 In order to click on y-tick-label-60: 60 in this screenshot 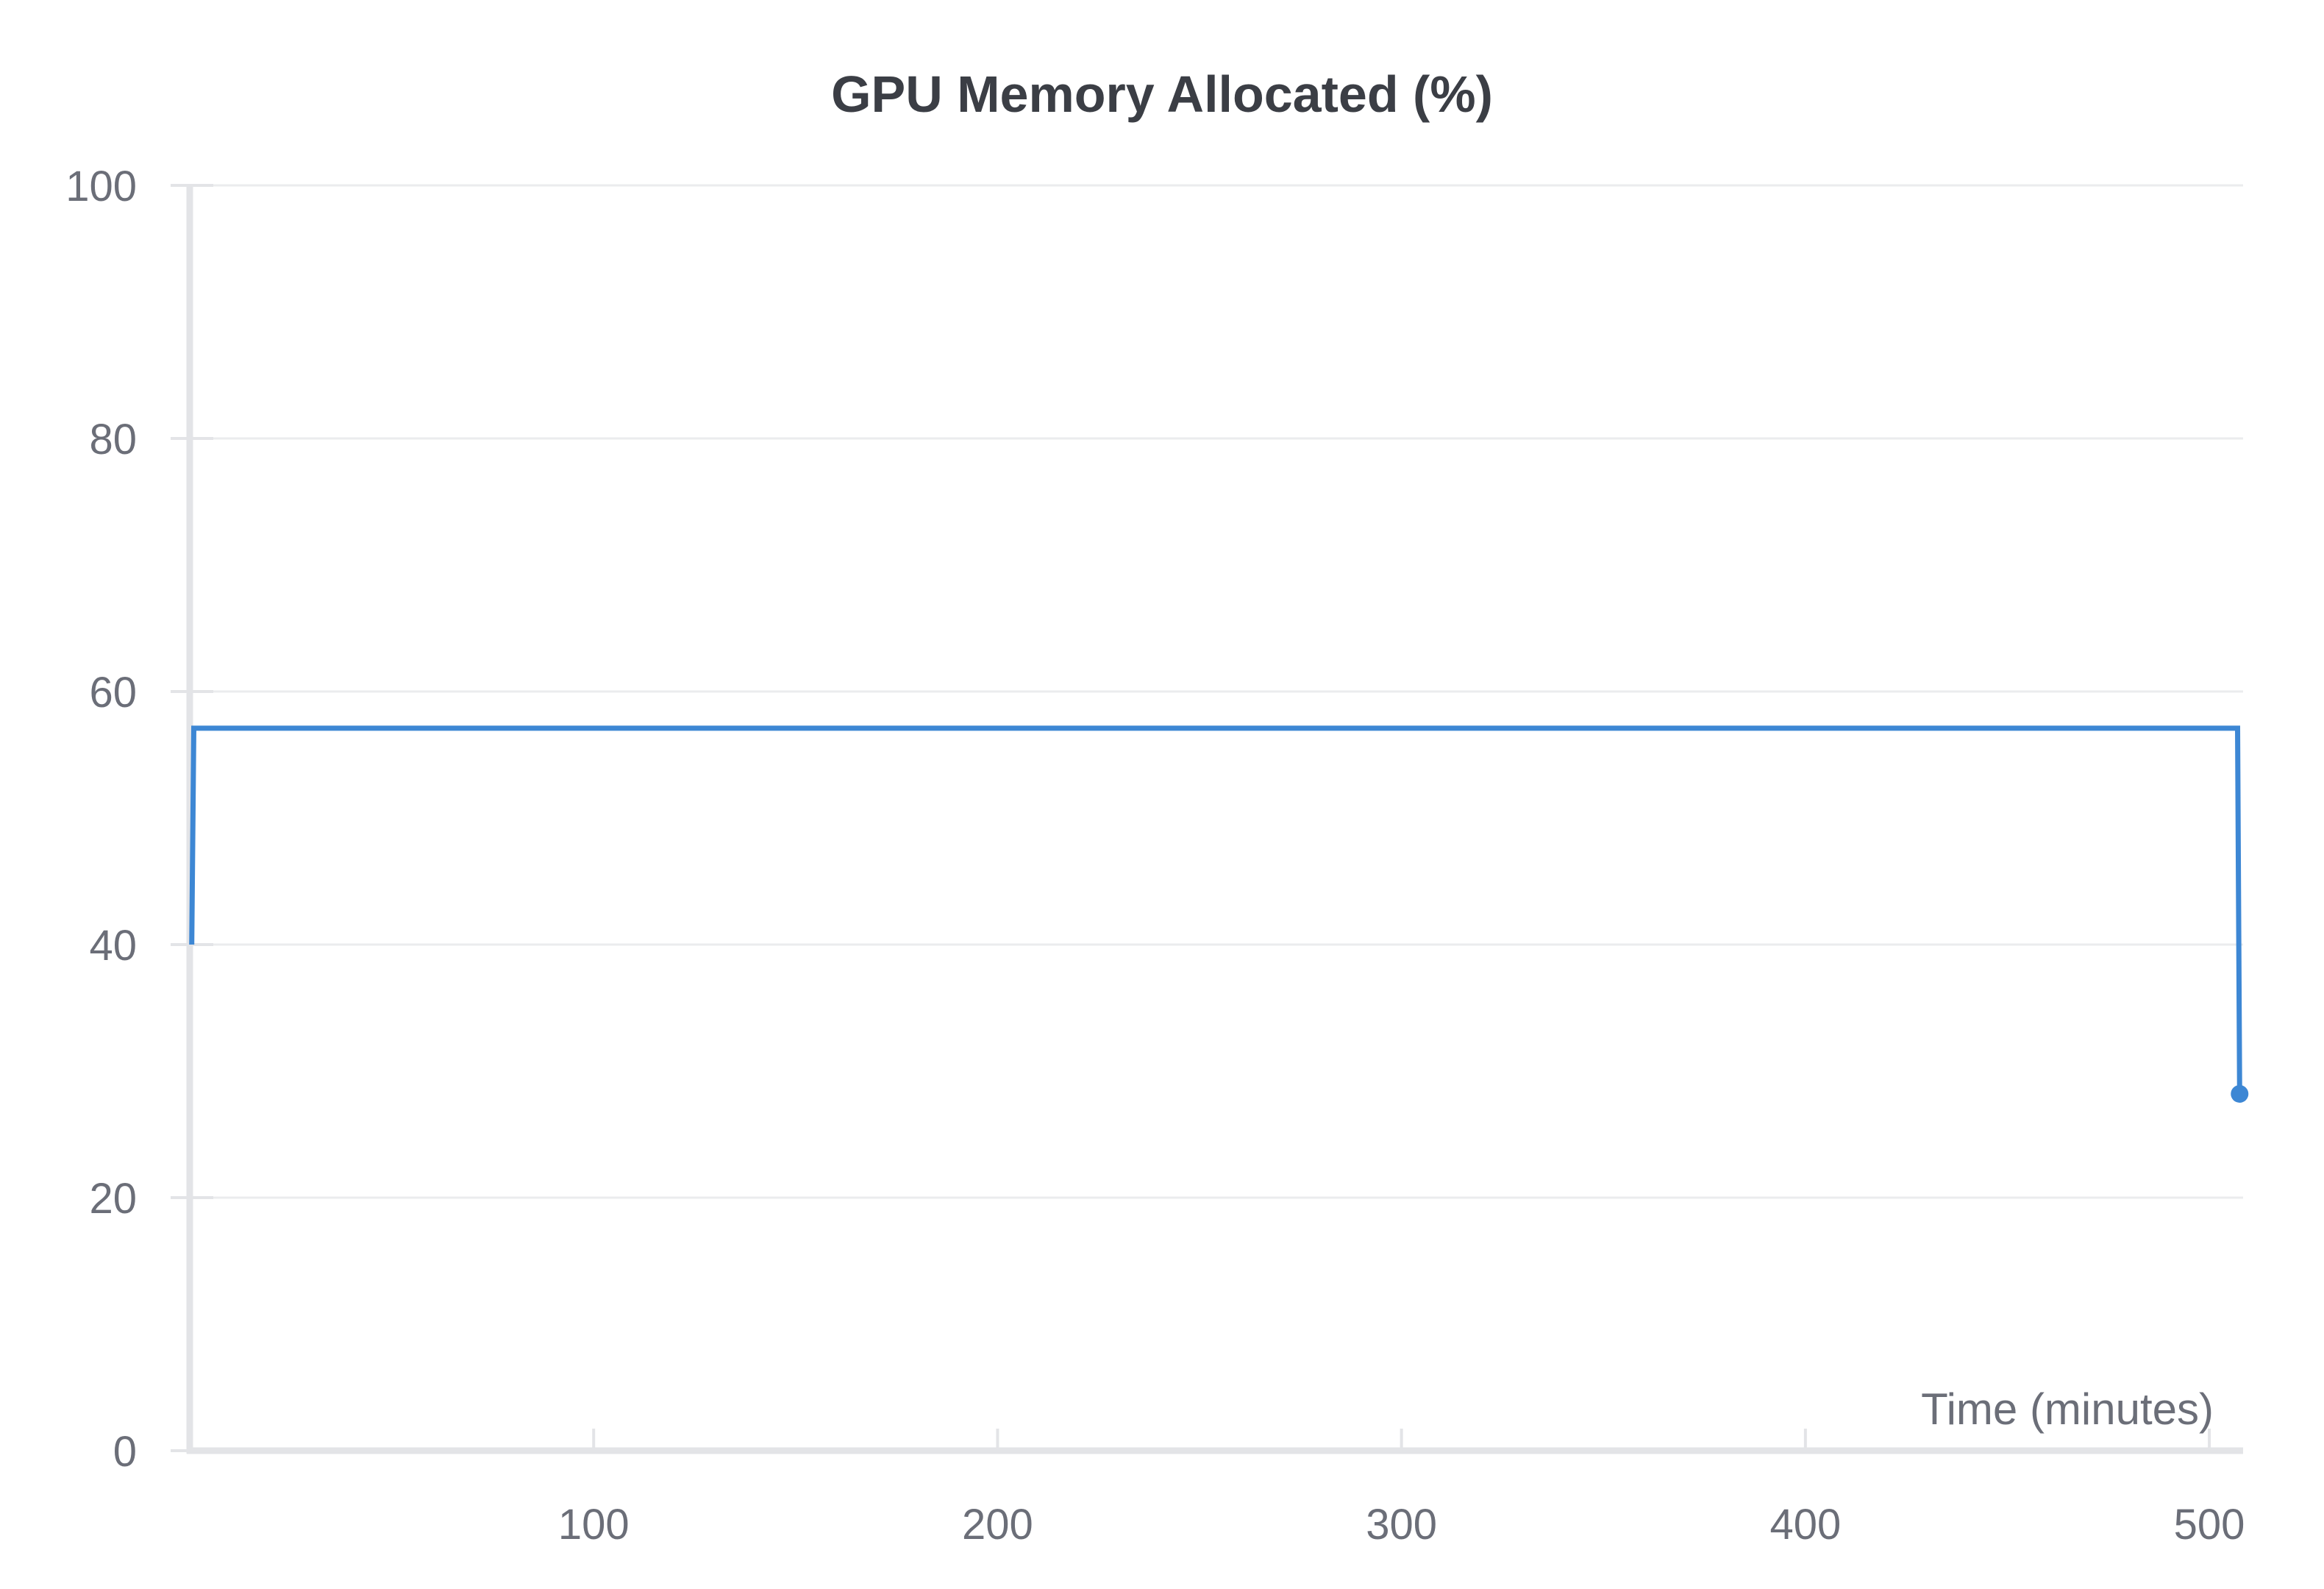, I will do `click(113, 693)`.